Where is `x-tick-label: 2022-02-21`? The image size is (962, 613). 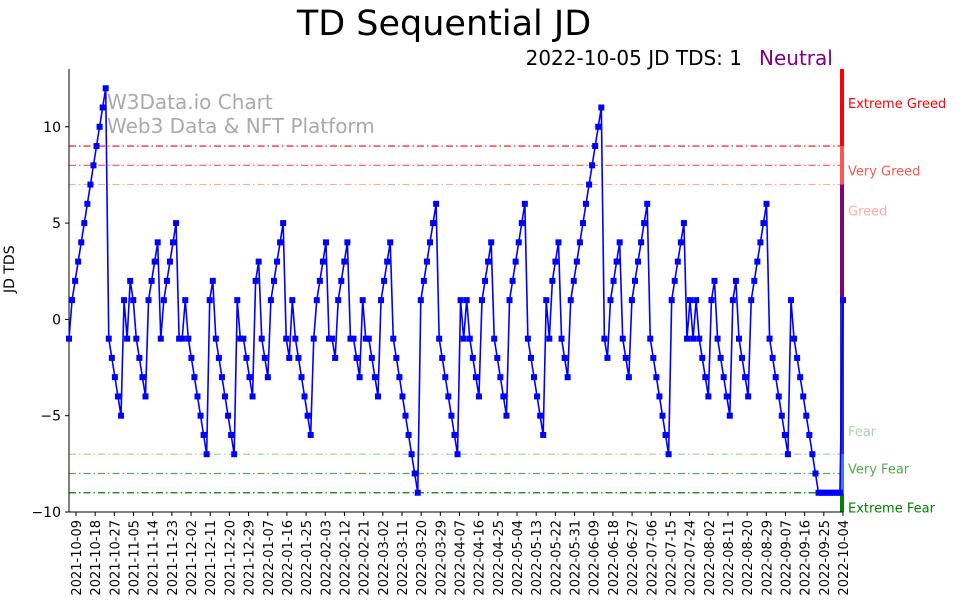
x-tick-label: 2022-02-21 is located at coordinates (365, 558).